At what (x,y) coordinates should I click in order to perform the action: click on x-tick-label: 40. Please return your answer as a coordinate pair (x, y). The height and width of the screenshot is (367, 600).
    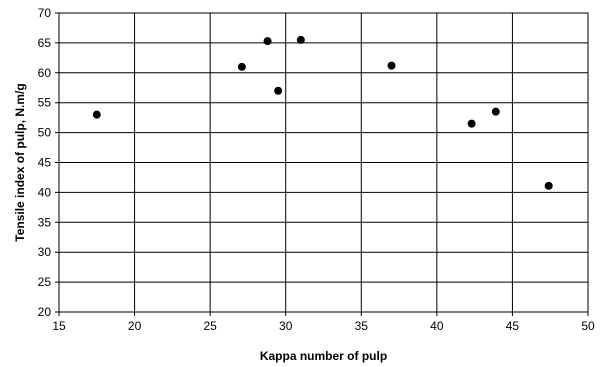
    Looking at the image, I should click on (437, 326).